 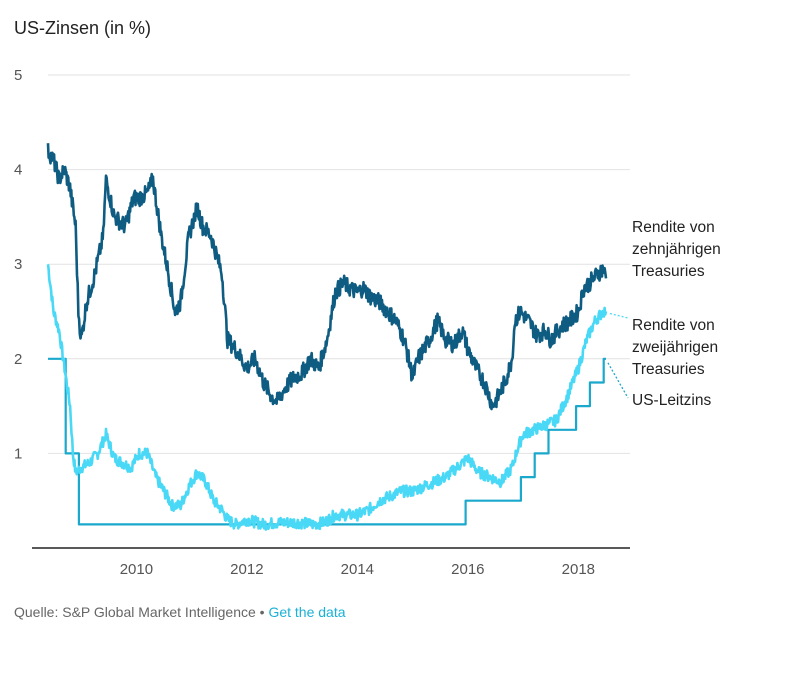 I want to click on y-tick-label: 3, so click(x=18, y=264).